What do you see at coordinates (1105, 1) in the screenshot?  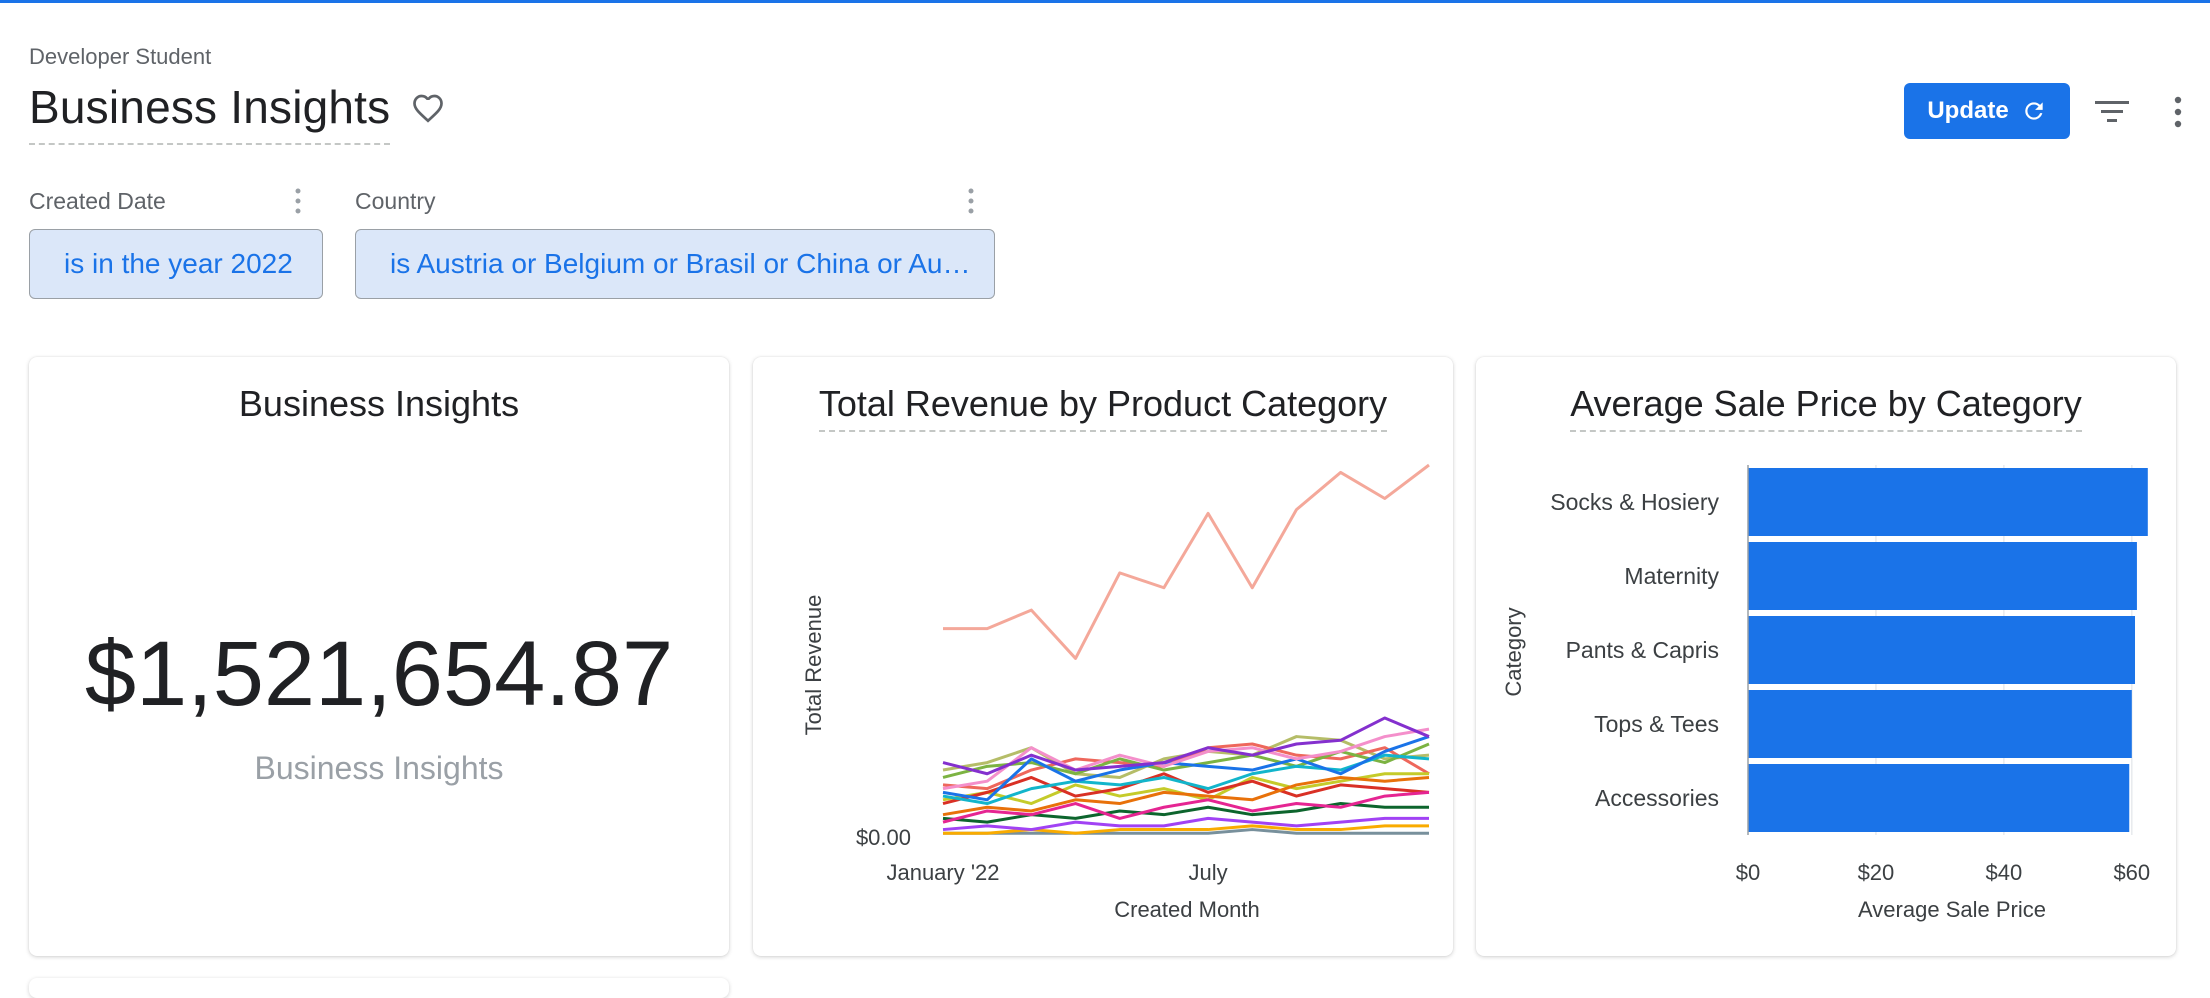 I see `top-accent-line` at bounding box center [1105, 1].